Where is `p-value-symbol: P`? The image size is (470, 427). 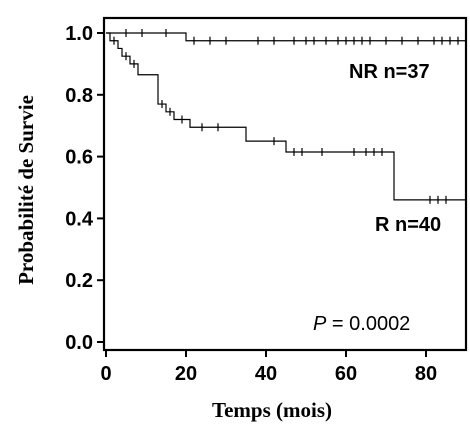 p-value-symbol: P is located at coordinates (320, 324).